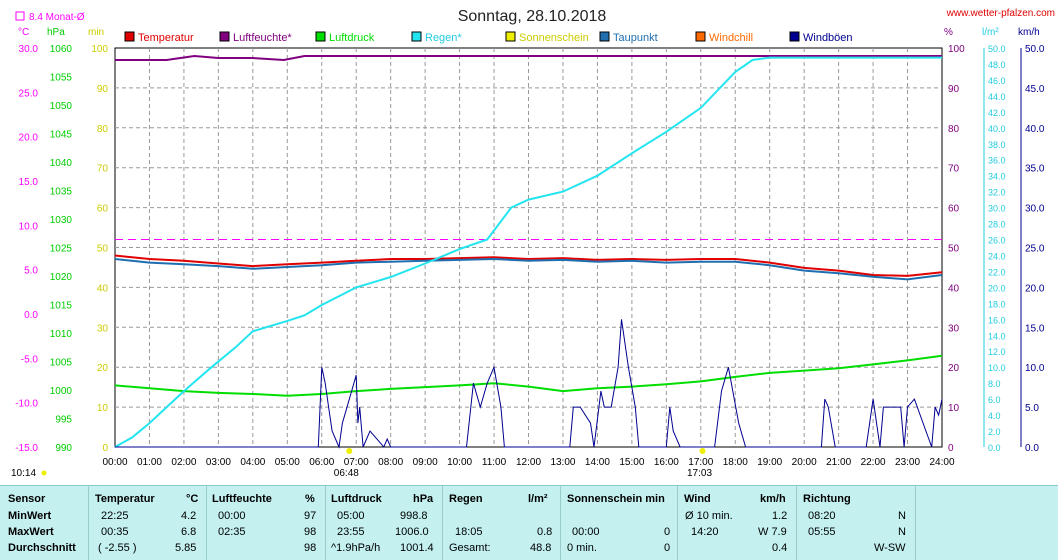 The height and width of the screenshot is (560, 1058). I want to click on pressure-tick-label: 990, so click(63, 448).